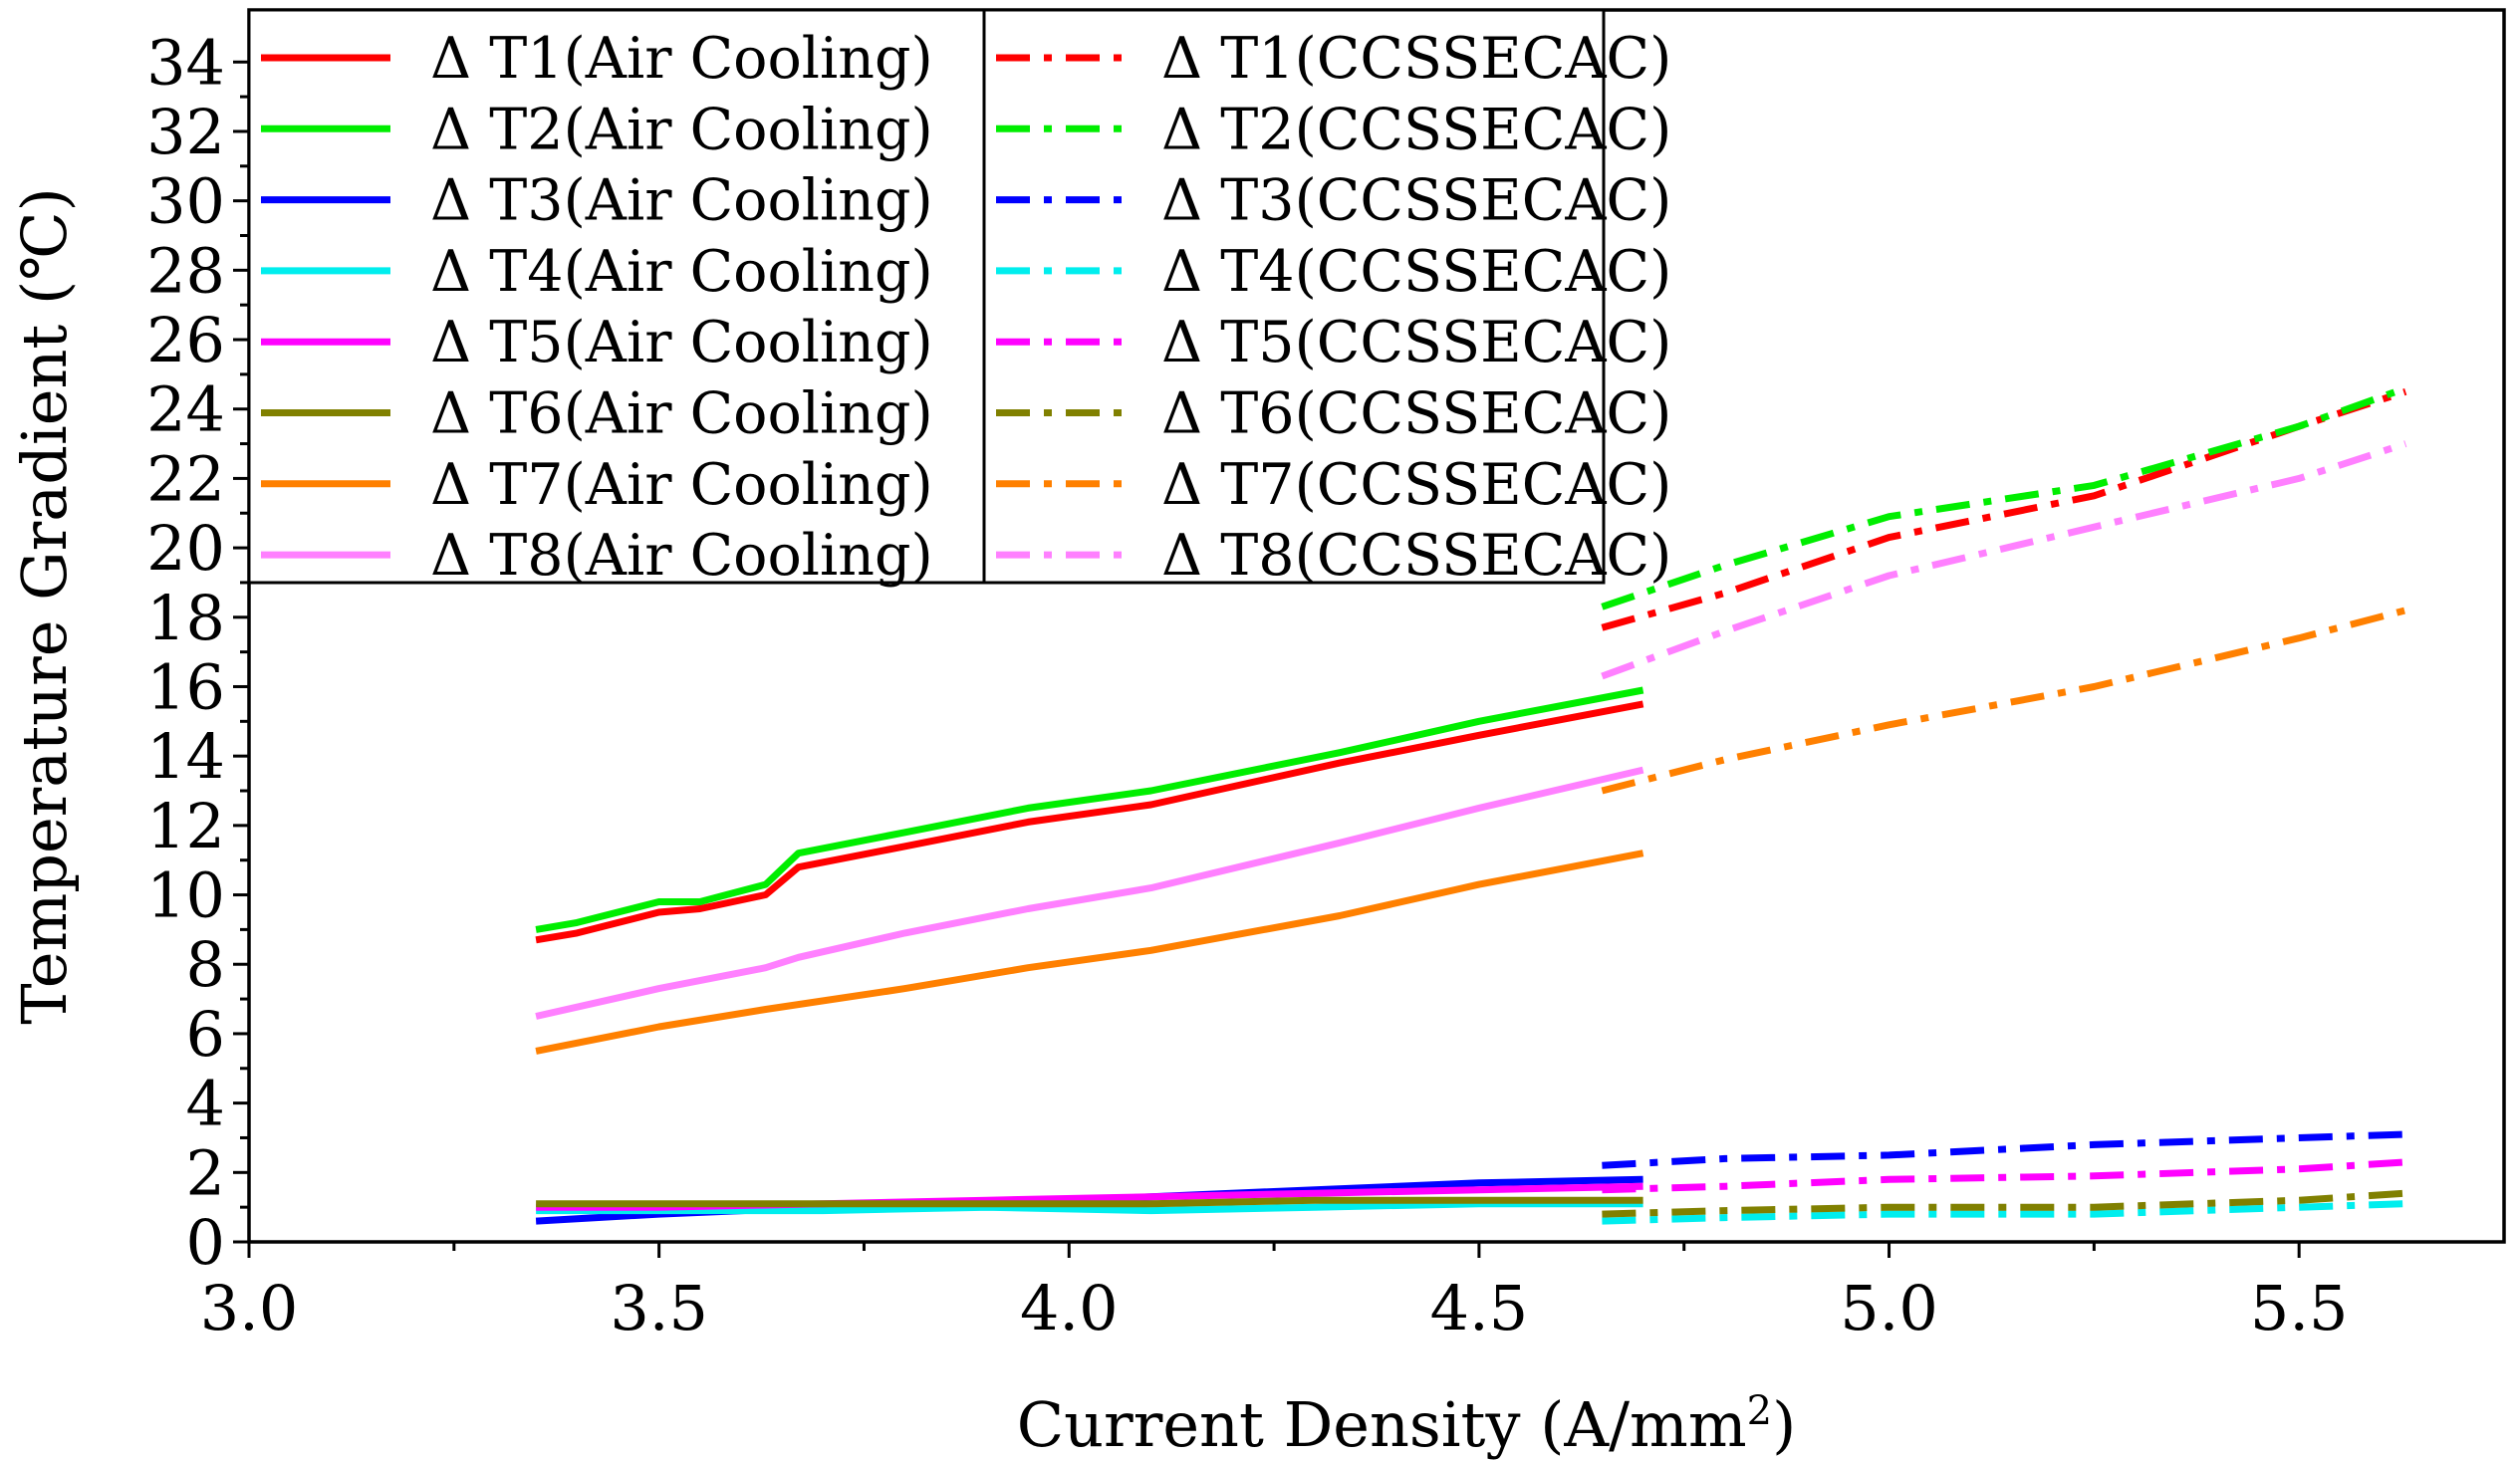 The width and height of the screenshot is (2520, 1460). What do you see at coordinates (1889, 1308) in the screenshot?
I see `x-tick-label: 5.0` at bounding box center [1889, 1308].